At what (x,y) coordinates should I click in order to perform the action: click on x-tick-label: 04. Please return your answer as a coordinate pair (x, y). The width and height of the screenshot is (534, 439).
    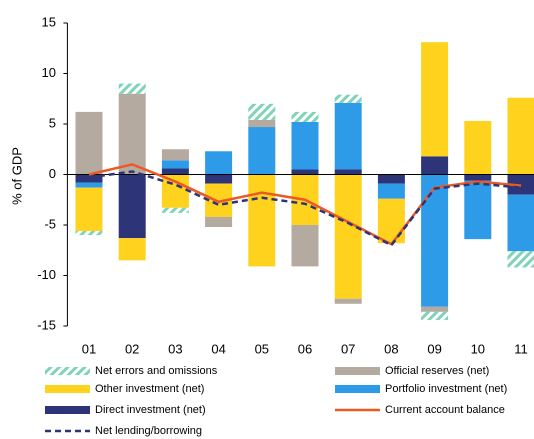
    Looking at the image, I should click on (218, 348).